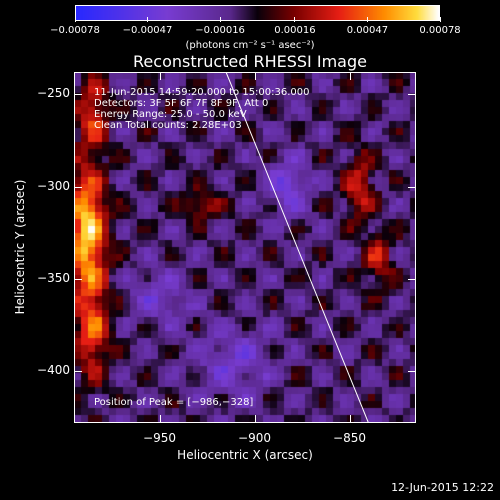  I want to click on y-tick-label: −250, so click(53, 93).